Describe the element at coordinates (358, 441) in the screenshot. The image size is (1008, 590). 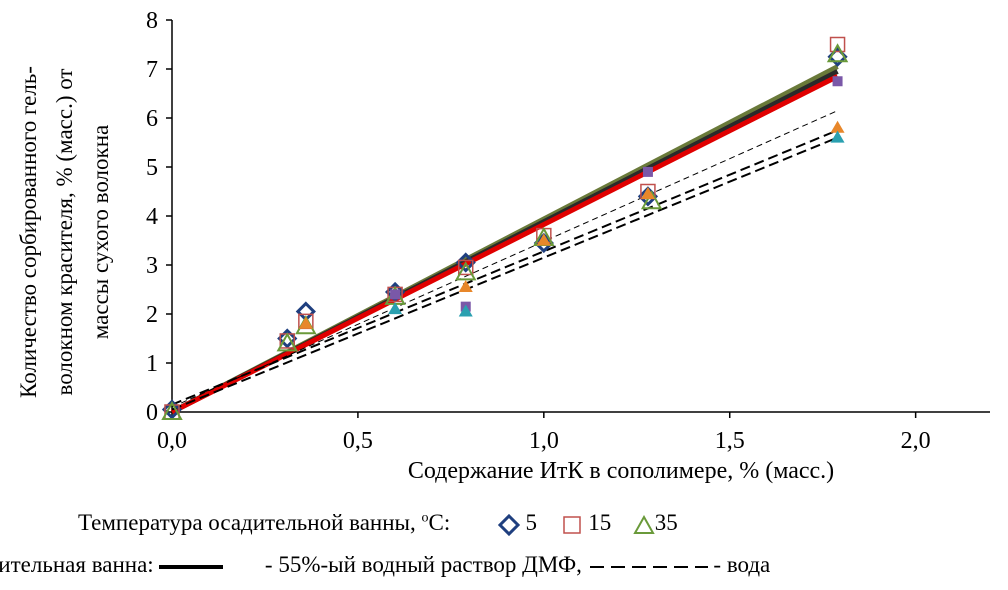
I see `x-tick-label: 0,5` at that location.